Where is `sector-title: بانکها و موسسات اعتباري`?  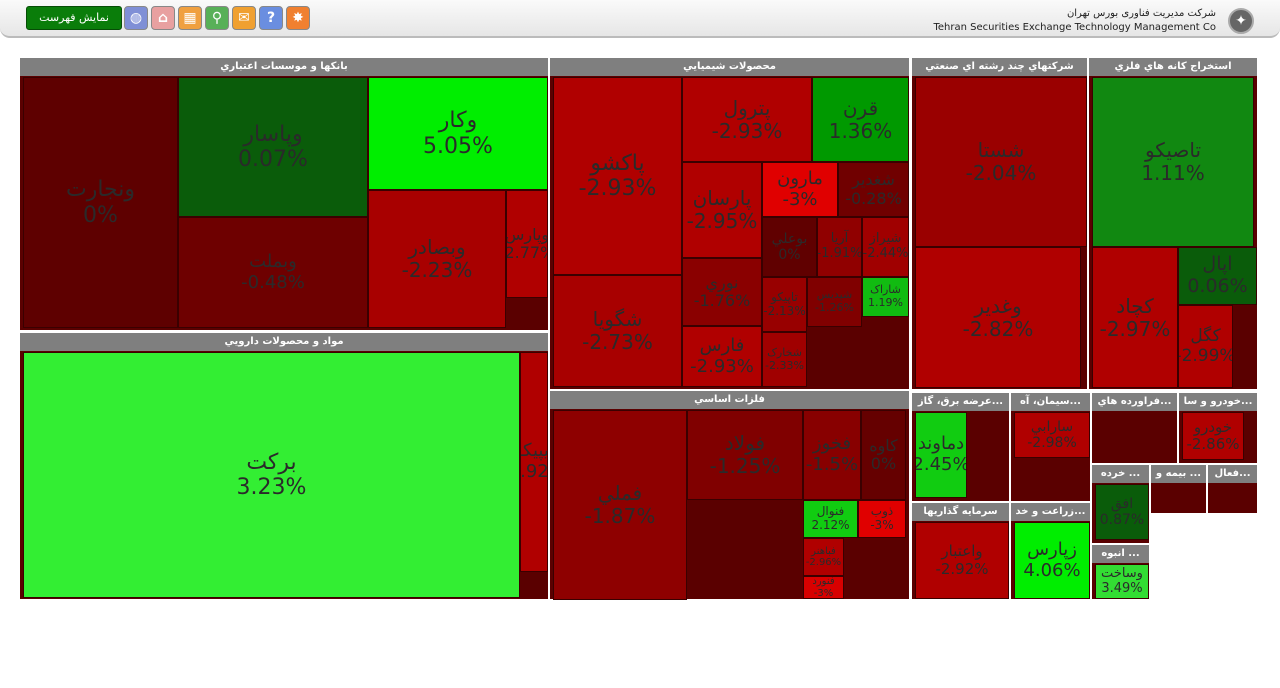
sector-title: بانکها و موسسات اعتباري is located at coordinates (284, 67).